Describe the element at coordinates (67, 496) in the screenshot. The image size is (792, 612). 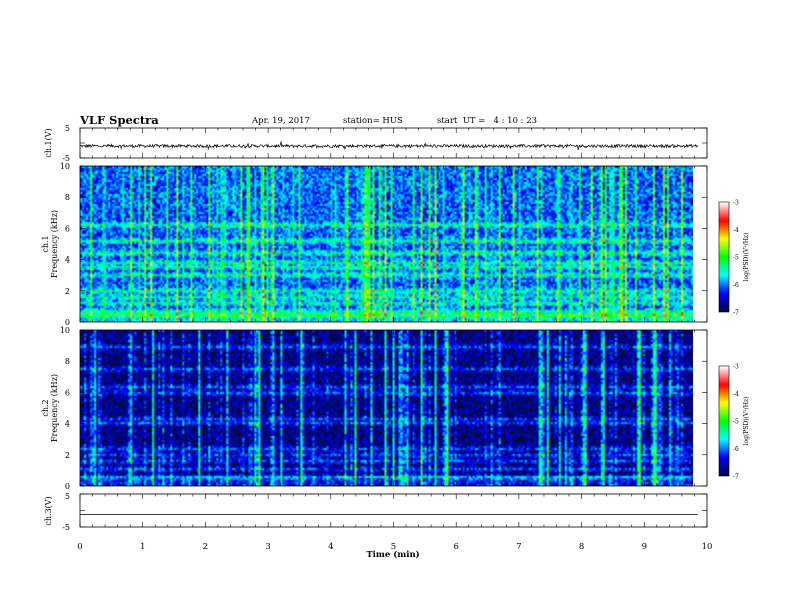
I see `ch3-ytick-top: 5` at that location.